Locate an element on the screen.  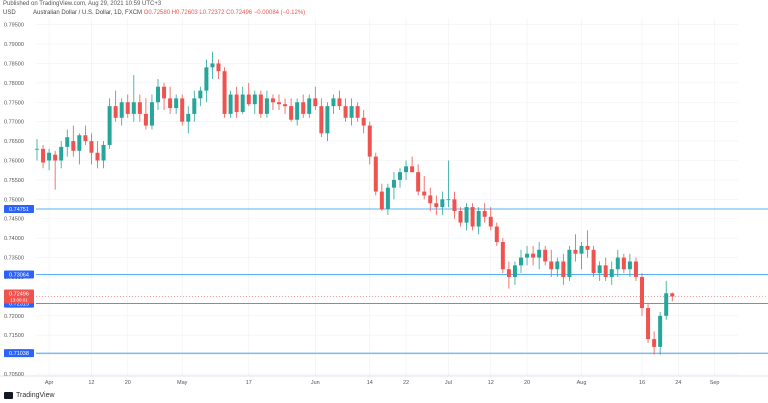
level-tag-label: 0.73064 is located at coordinates (19, 276).